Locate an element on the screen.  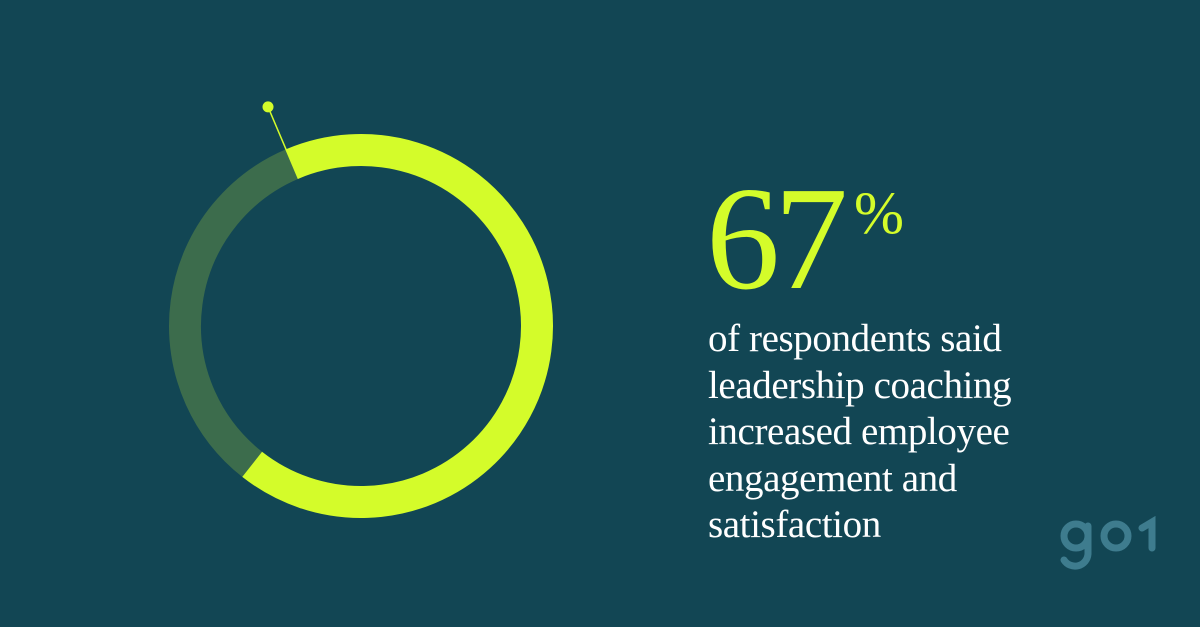
brand-logo is located at coordinates (1108, 542).